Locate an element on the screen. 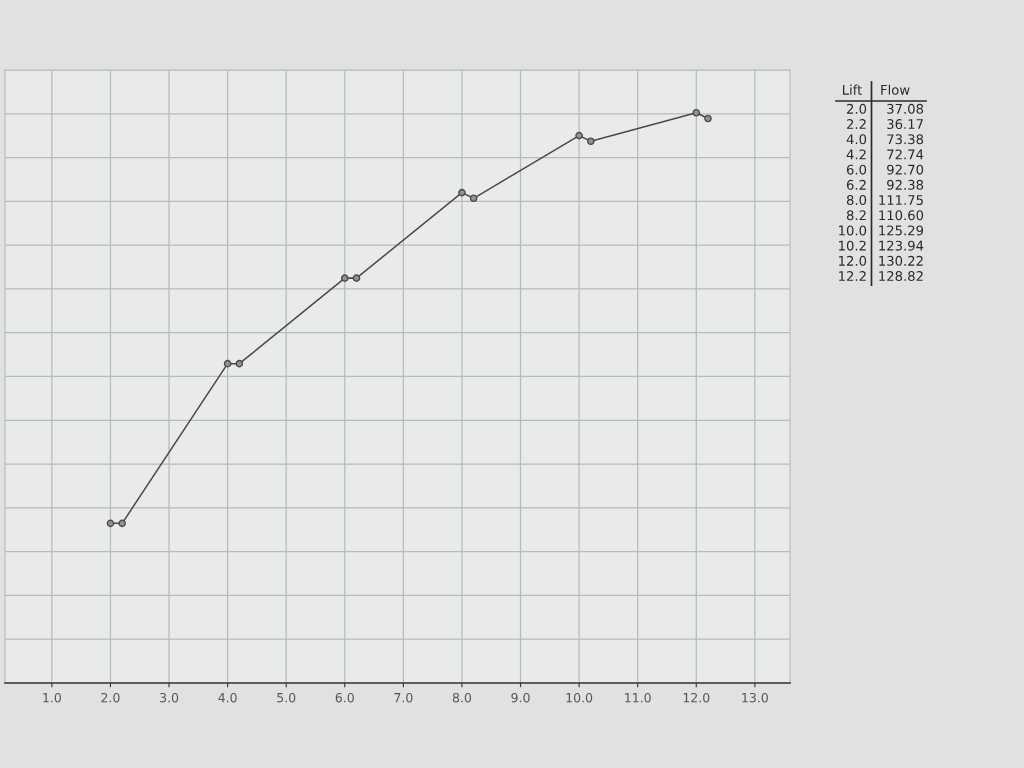 Image resolution: width=1024 pixels, height=768 pixels. x-tick-label: 8.0 is located at coordinates (462, 697).